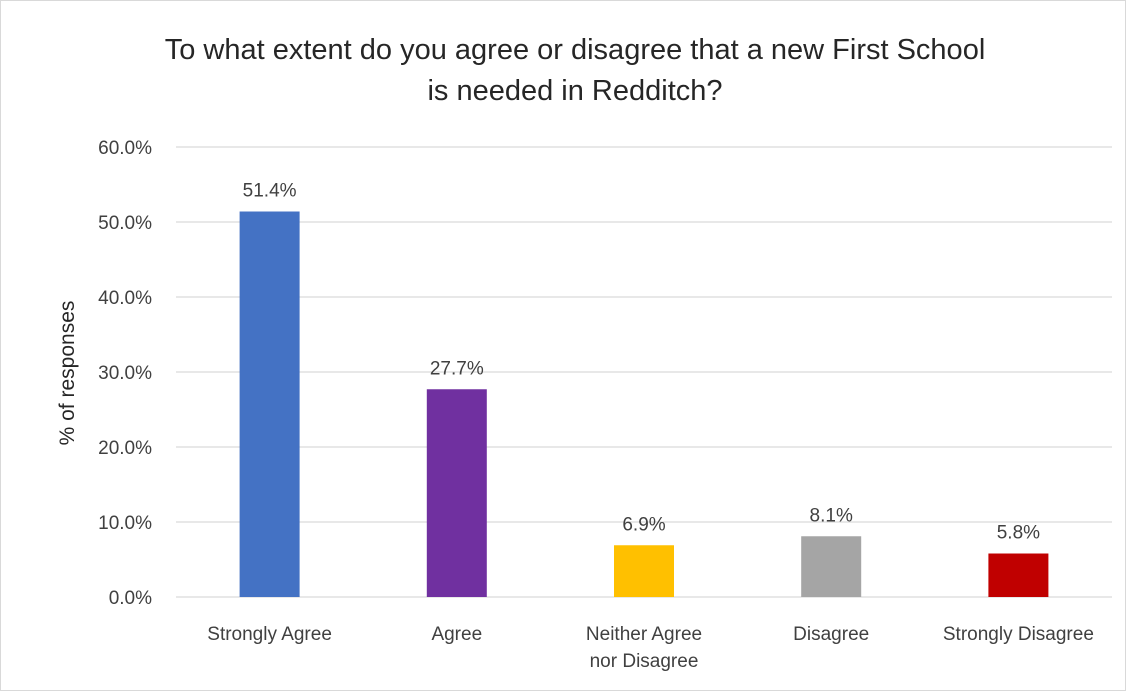 The image size is (1126, 691). What do you see at coordinates (575, 91) in the screenshot?
I see `chart-title-line-2: is needed in Redditch?` at bounding box center [575, 91].